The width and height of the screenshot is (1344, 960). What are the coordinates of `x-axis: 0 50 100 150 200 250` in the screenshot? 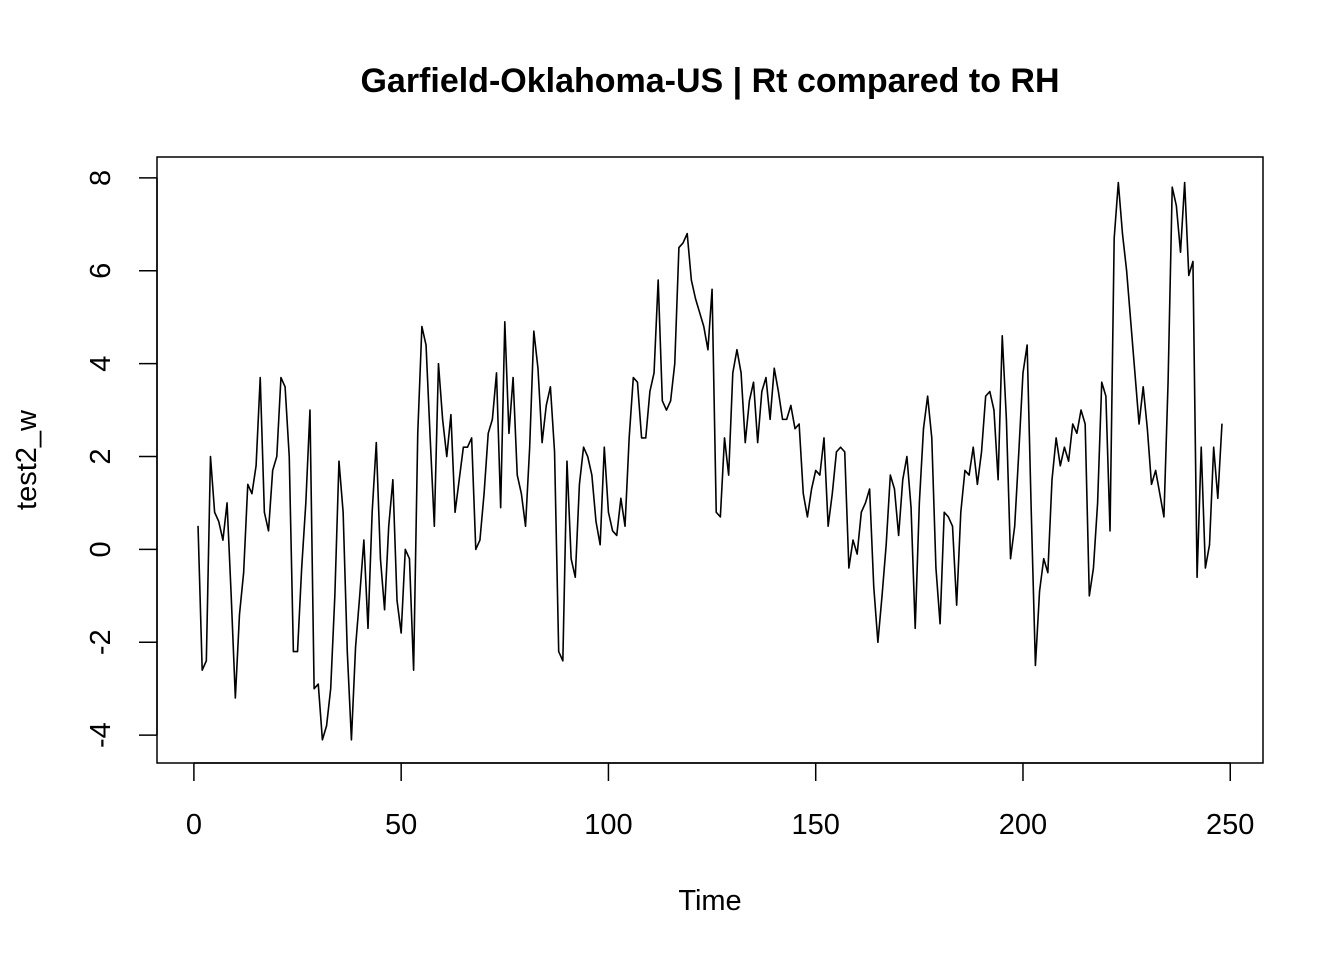 It's located at (720, 801).